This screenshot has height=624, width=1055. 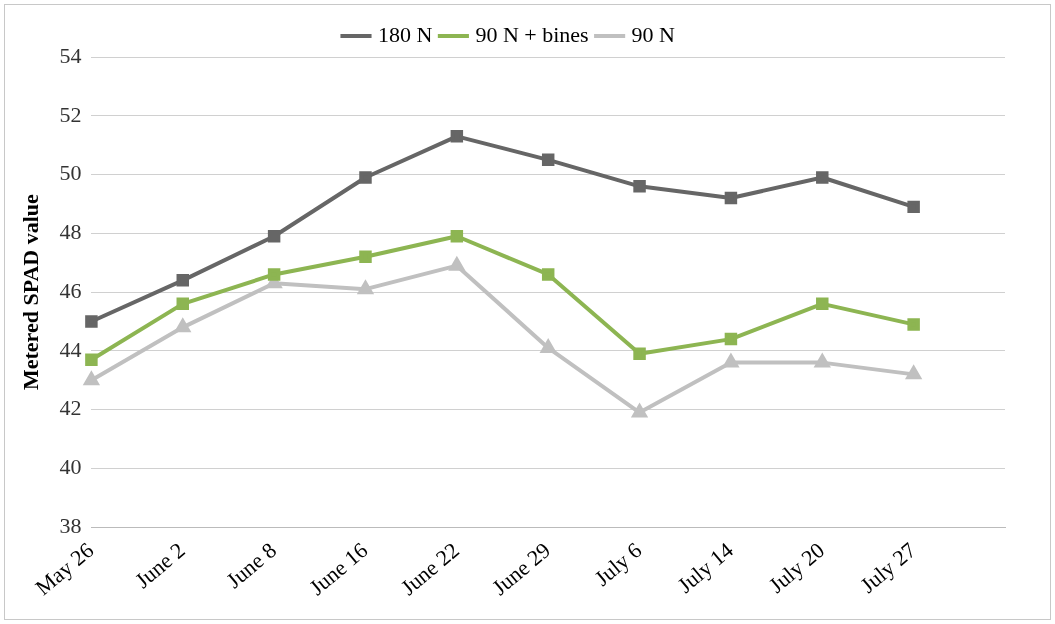 I want to click on x-tick-label: June 22, so click(x=429, y=569).